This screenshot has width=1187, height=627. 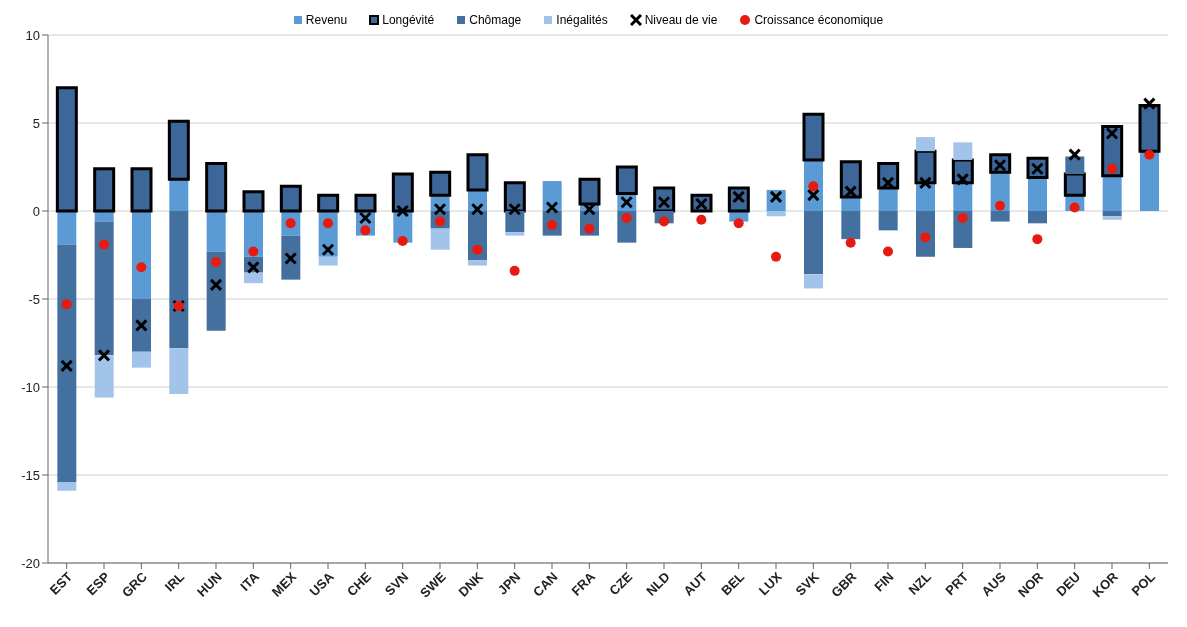 I want to click on x-tick-label: FRA, so click(x=583, y=583).